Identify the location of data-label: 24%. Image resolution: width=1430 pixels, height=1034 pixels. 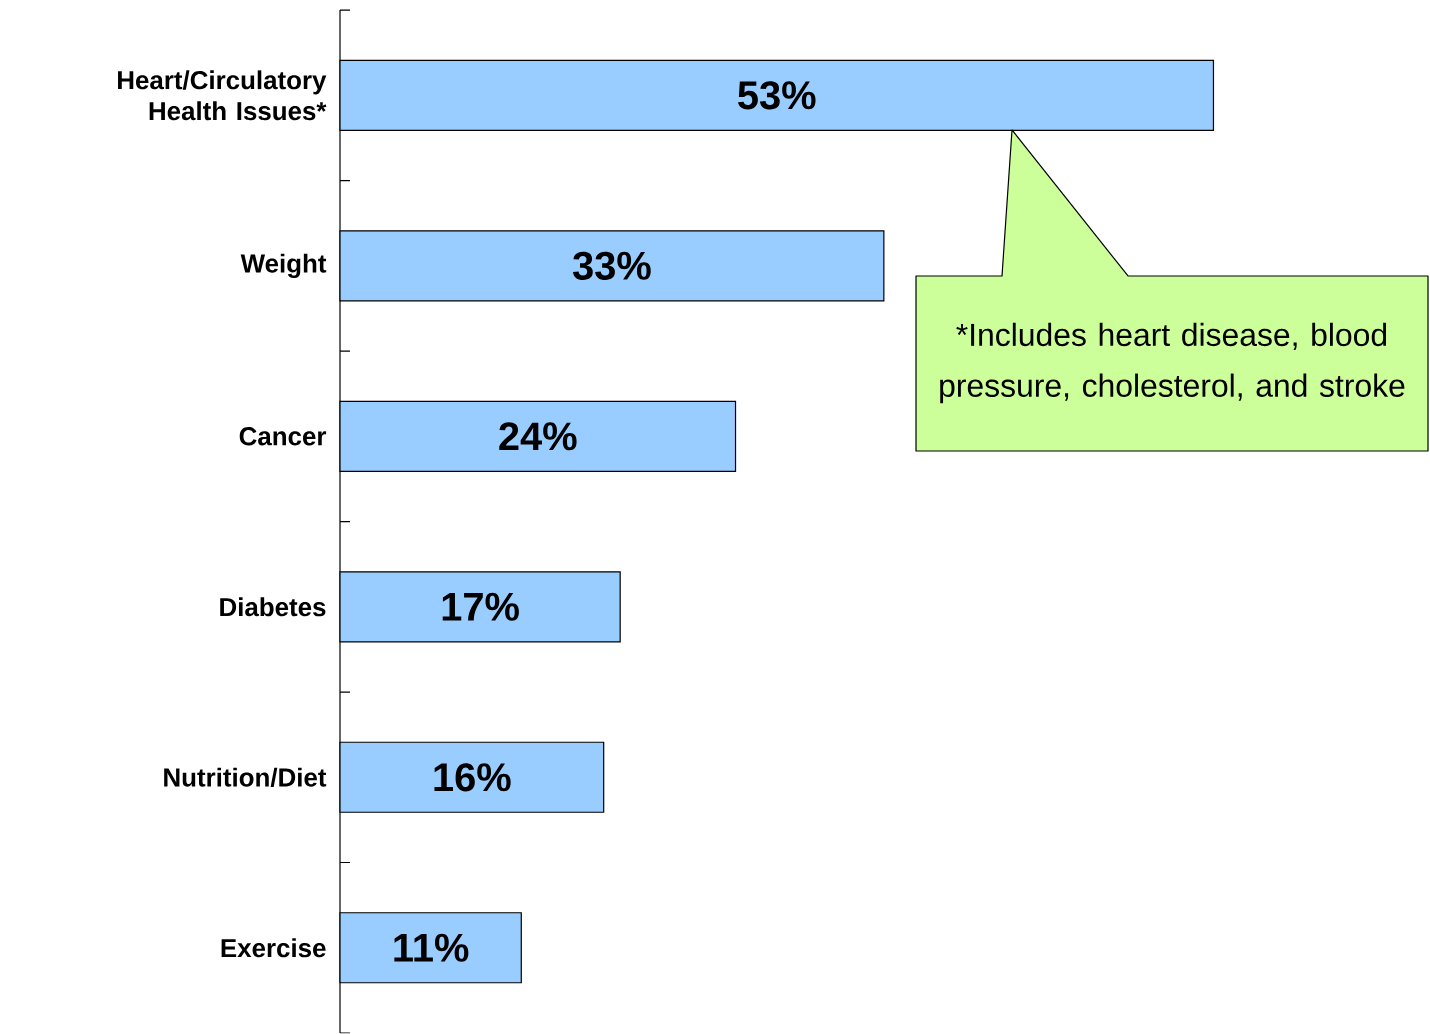
(538, 436).